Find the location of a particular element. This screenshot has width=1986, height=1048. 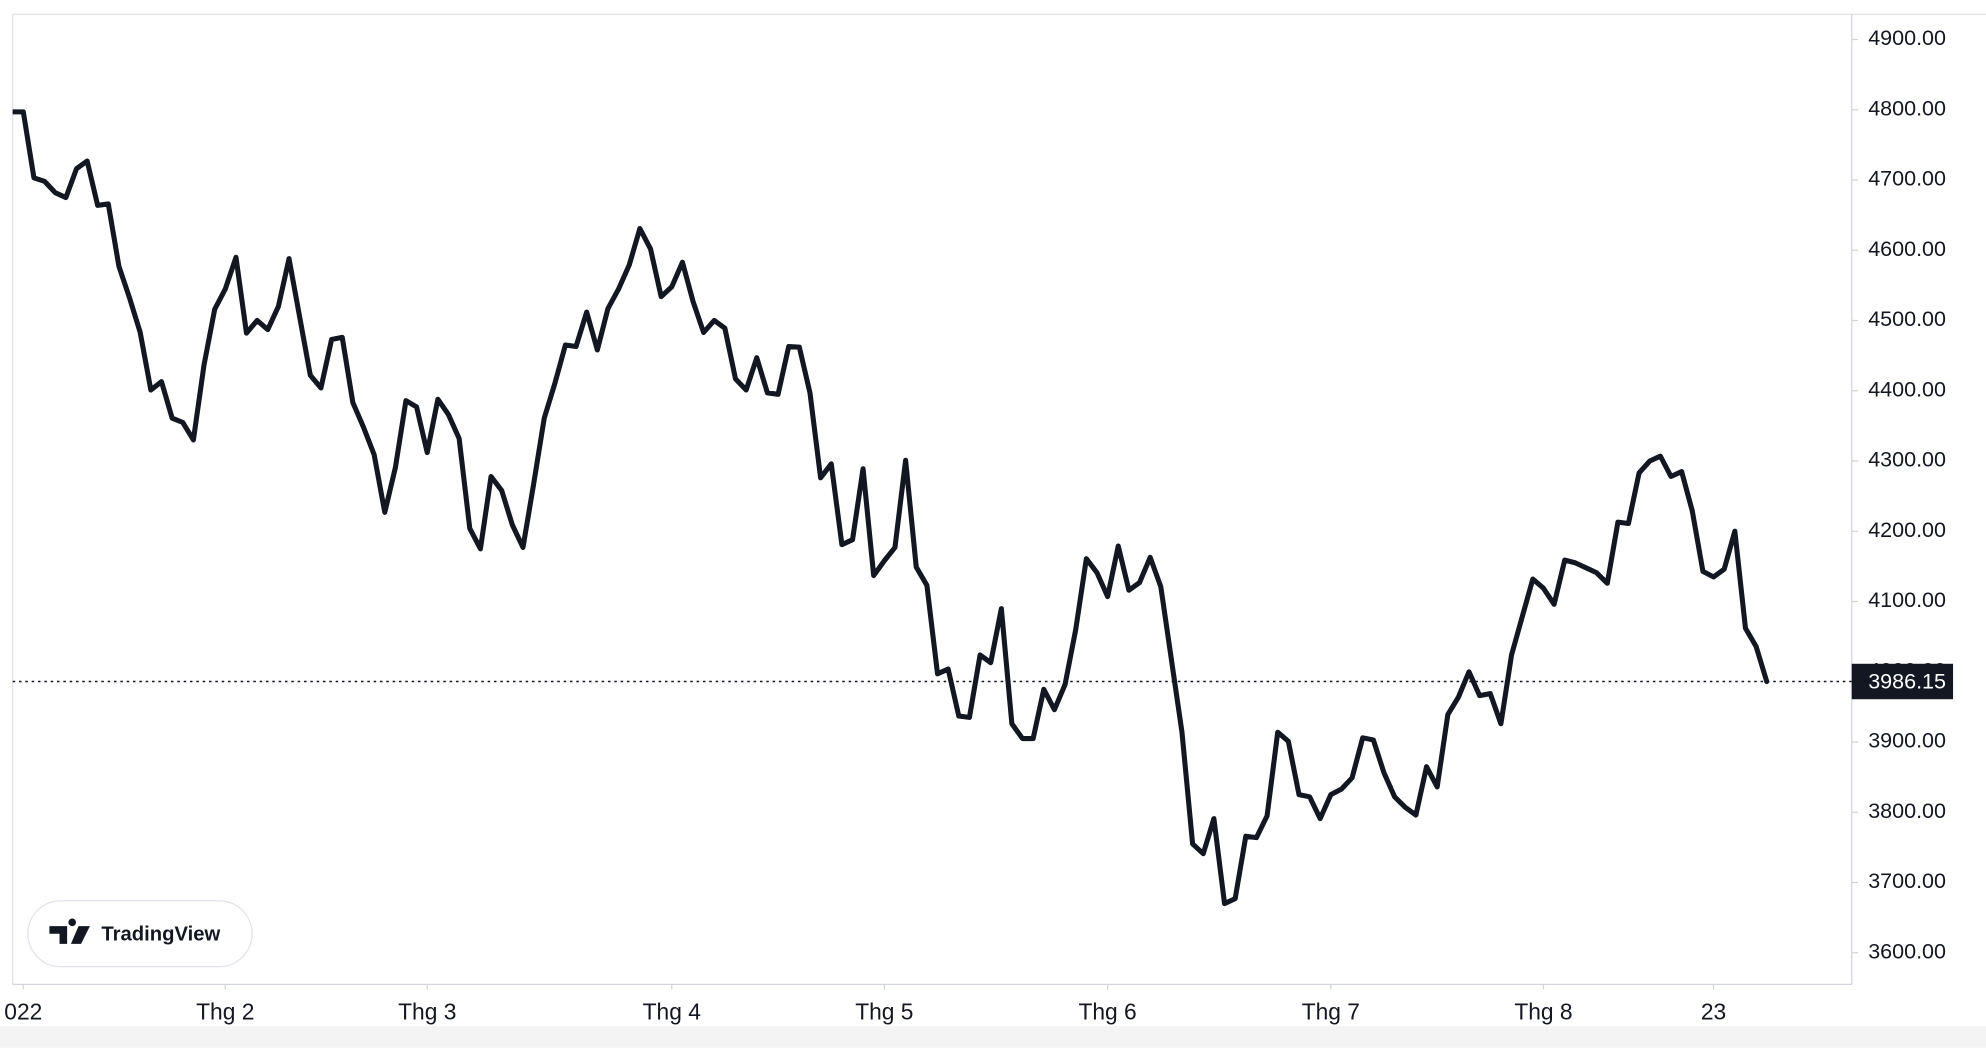

y-tick-label: 3600.00 is located at coordinates (1907, 951).